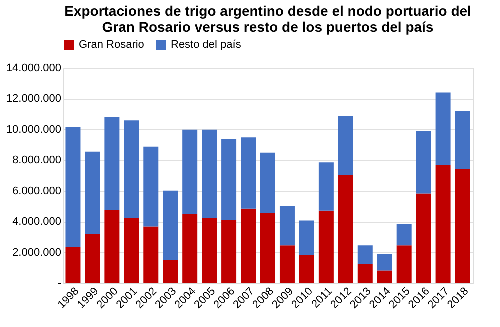 The height and width of the screenshot is (327, 500). I want to click on y-tick-label: 8.000.000, so click(37, 160).